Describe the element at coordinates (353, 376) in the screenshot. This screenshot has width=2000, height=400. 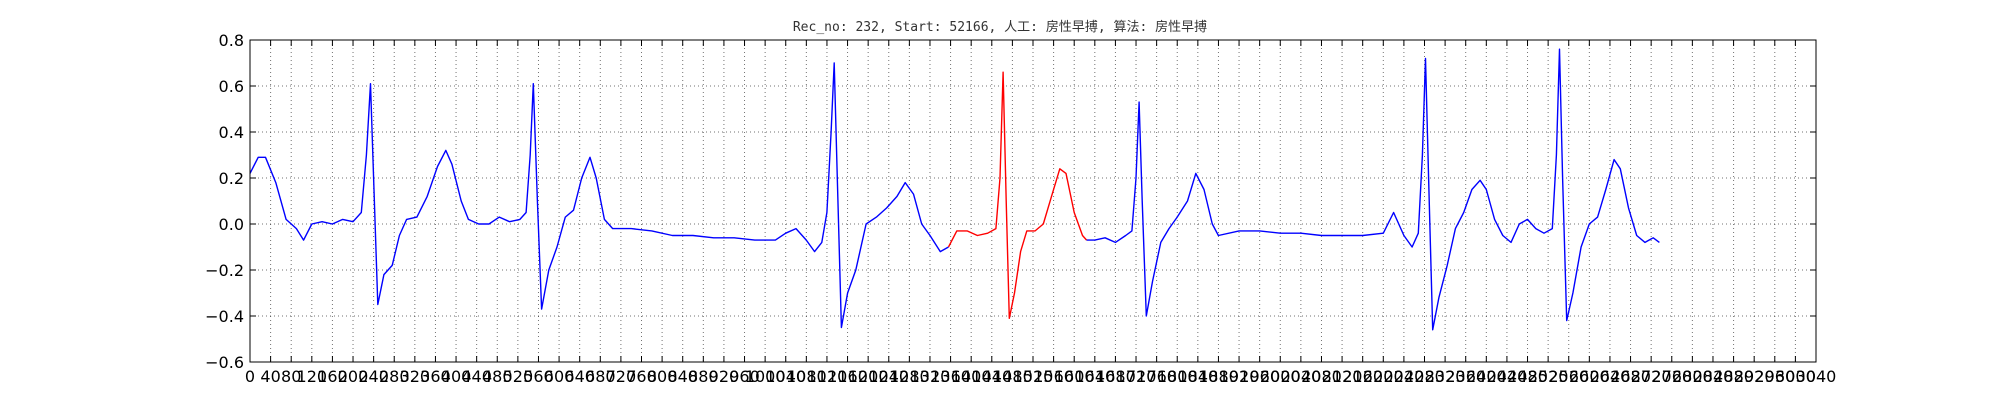
I see `x-tick-label: 200` at that location.